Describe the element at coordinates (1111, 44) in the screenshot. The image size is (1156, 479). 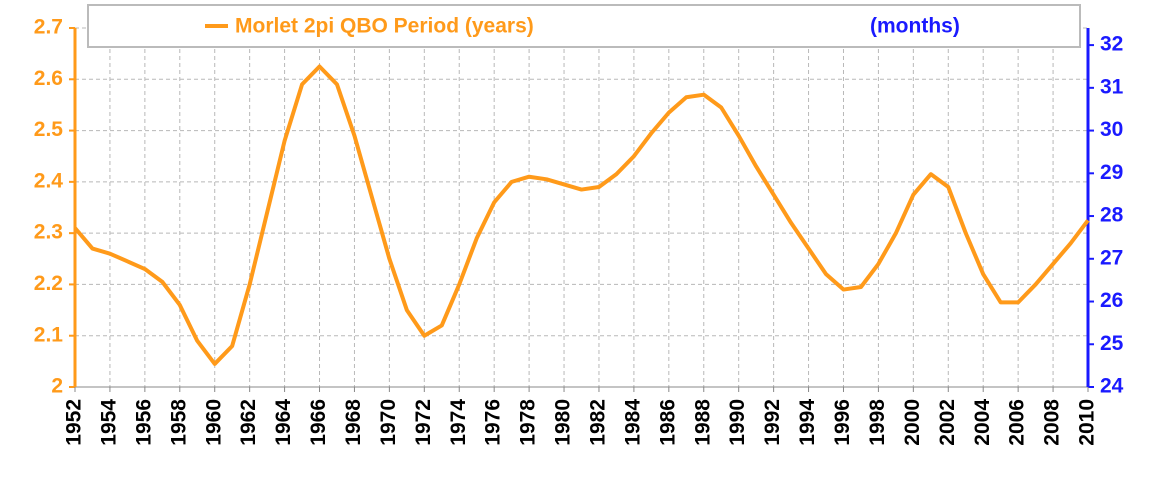
I see `y2-tick-label: 32` at that location.